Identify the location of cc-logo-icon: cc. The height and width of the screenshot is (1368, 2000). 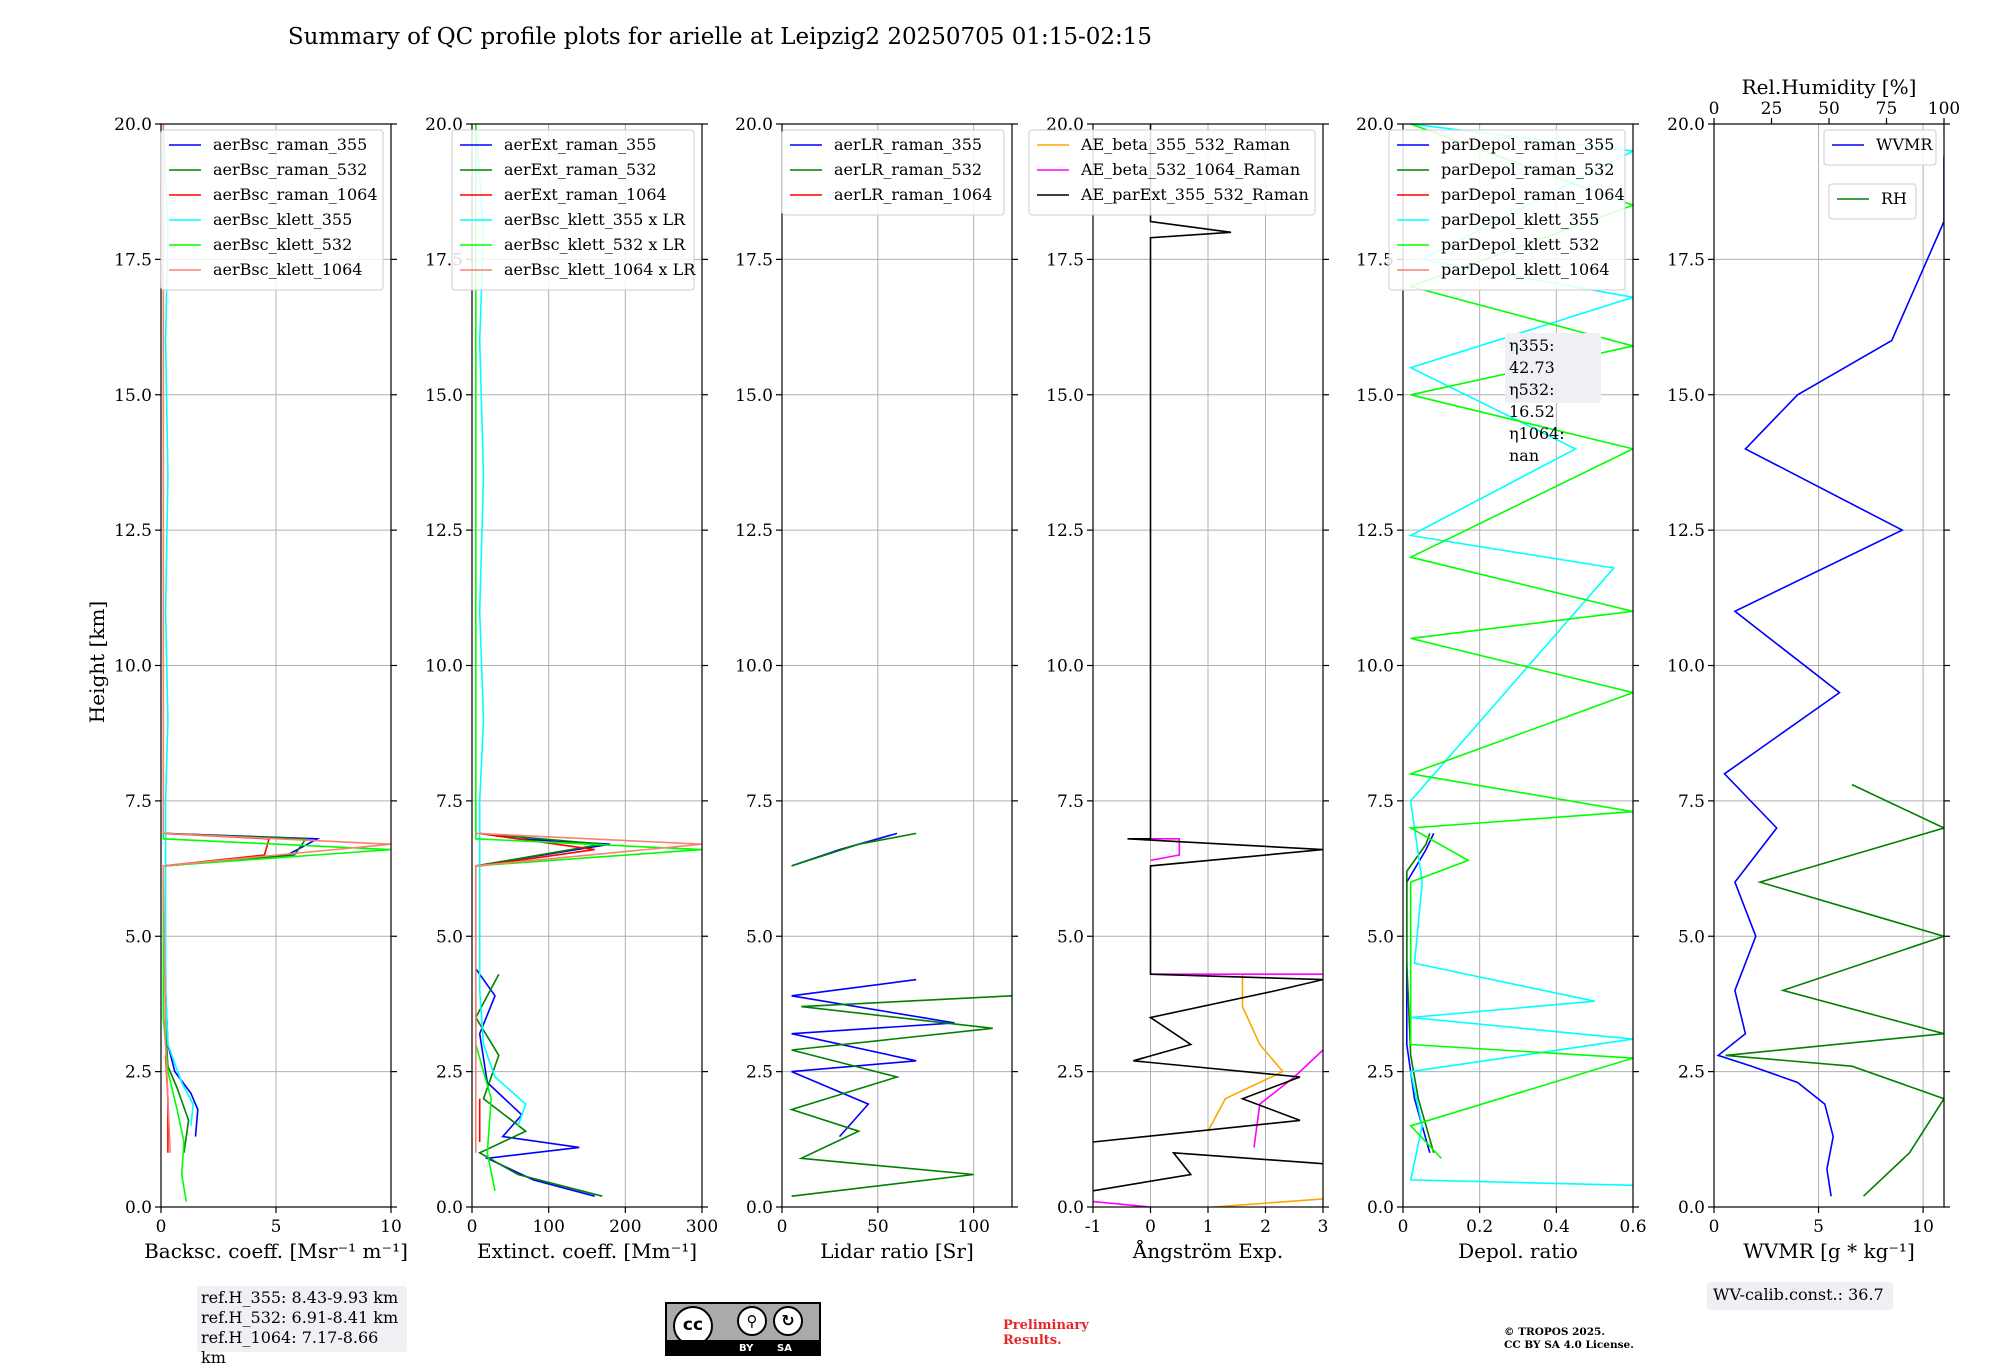
(693, 1326).